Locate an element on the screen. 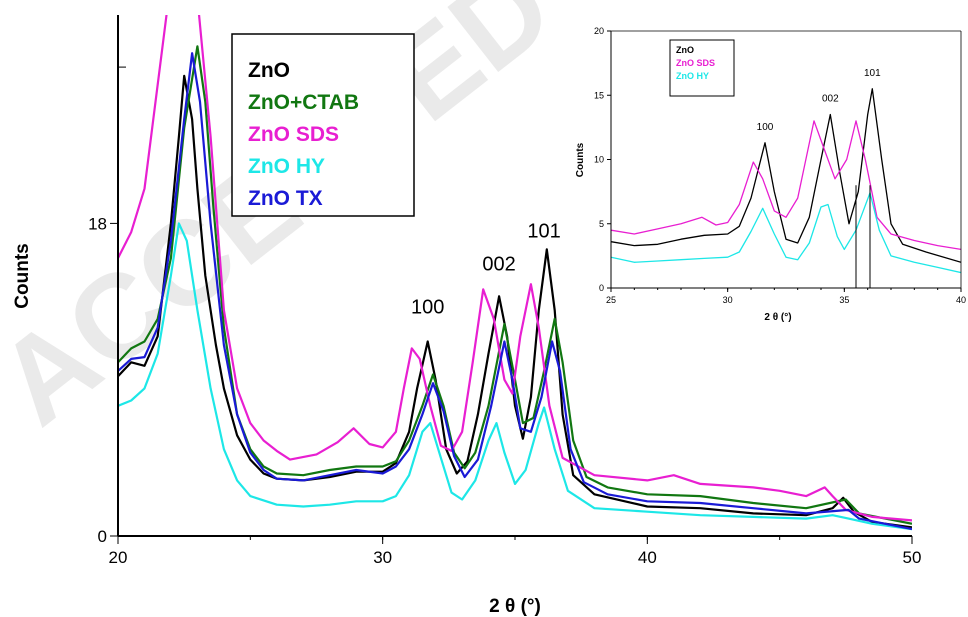  main-x-tick-label: 50 is located at coordinates (912, 557).